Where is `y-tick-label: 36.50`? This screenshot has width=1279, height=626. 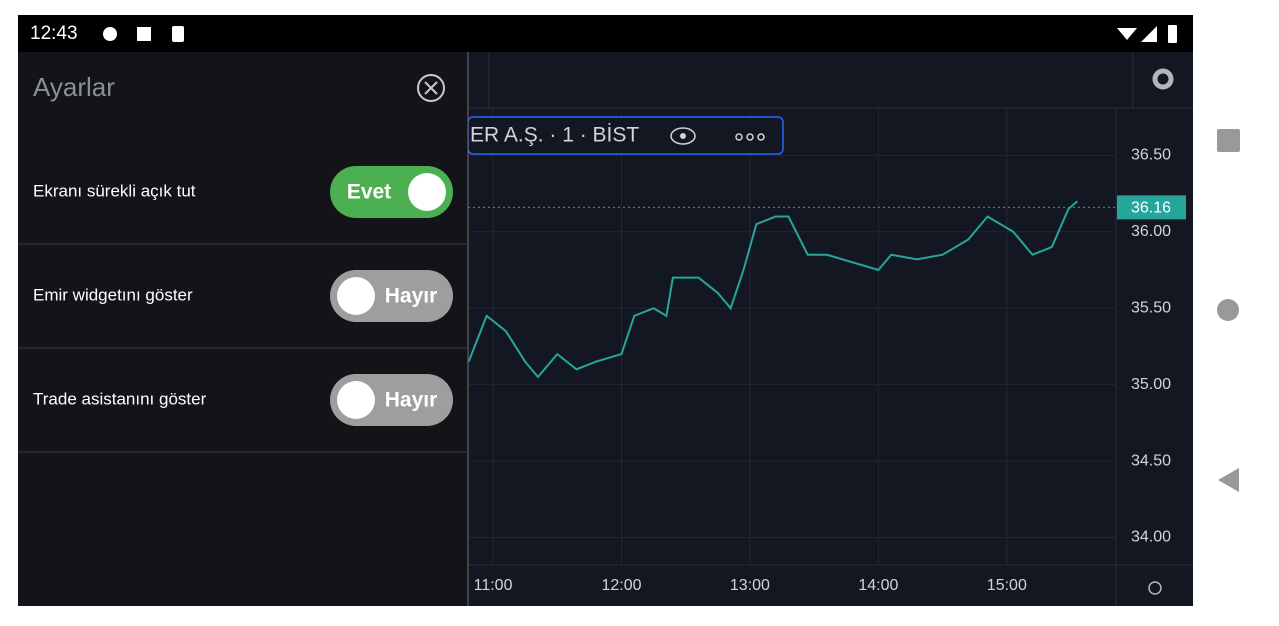
y-tick-label: 36.50 is located at coordinates (1151, 155).